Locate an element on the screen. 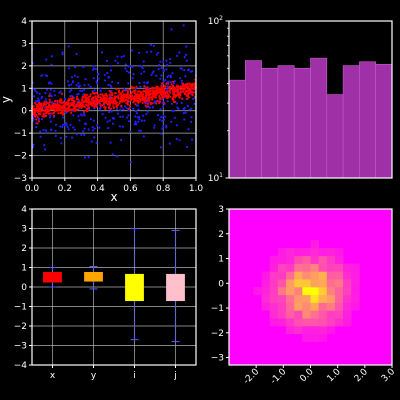 Image resolution: width=400 pixels, height=400 pixels. y-tick-label: −1 is located at coordinates (20, 308).